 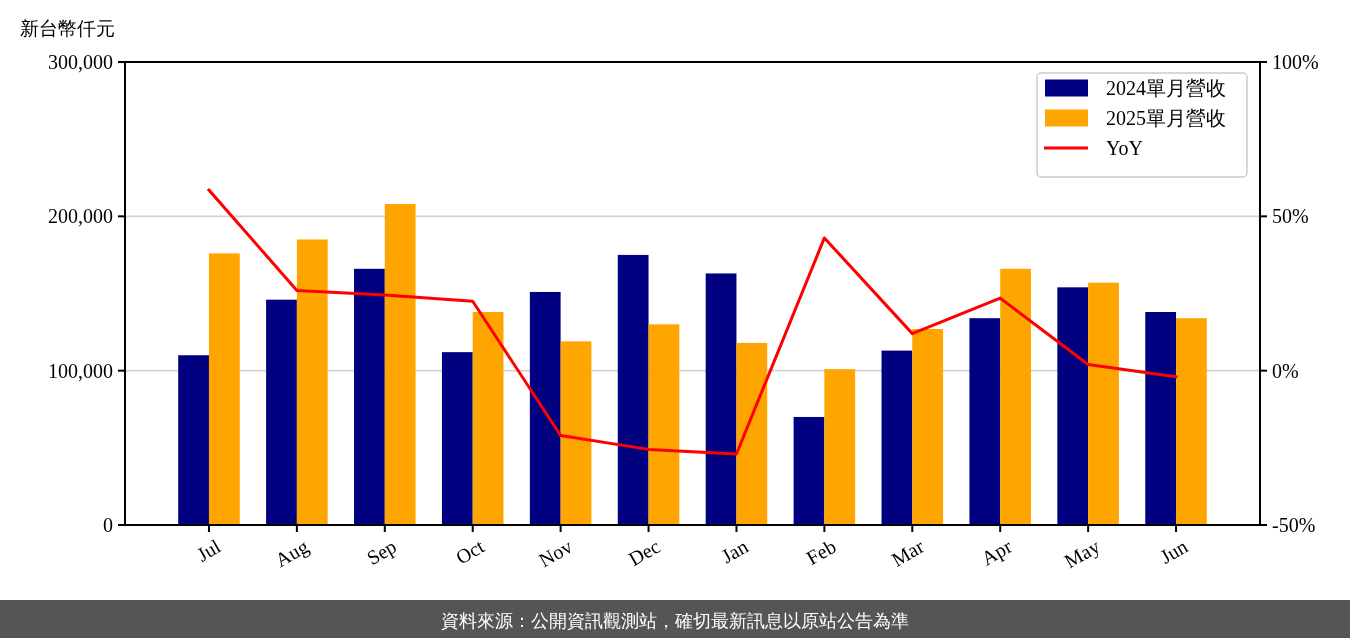 I want to click on x-tick-label: Aug, so click(x=292, y=553).